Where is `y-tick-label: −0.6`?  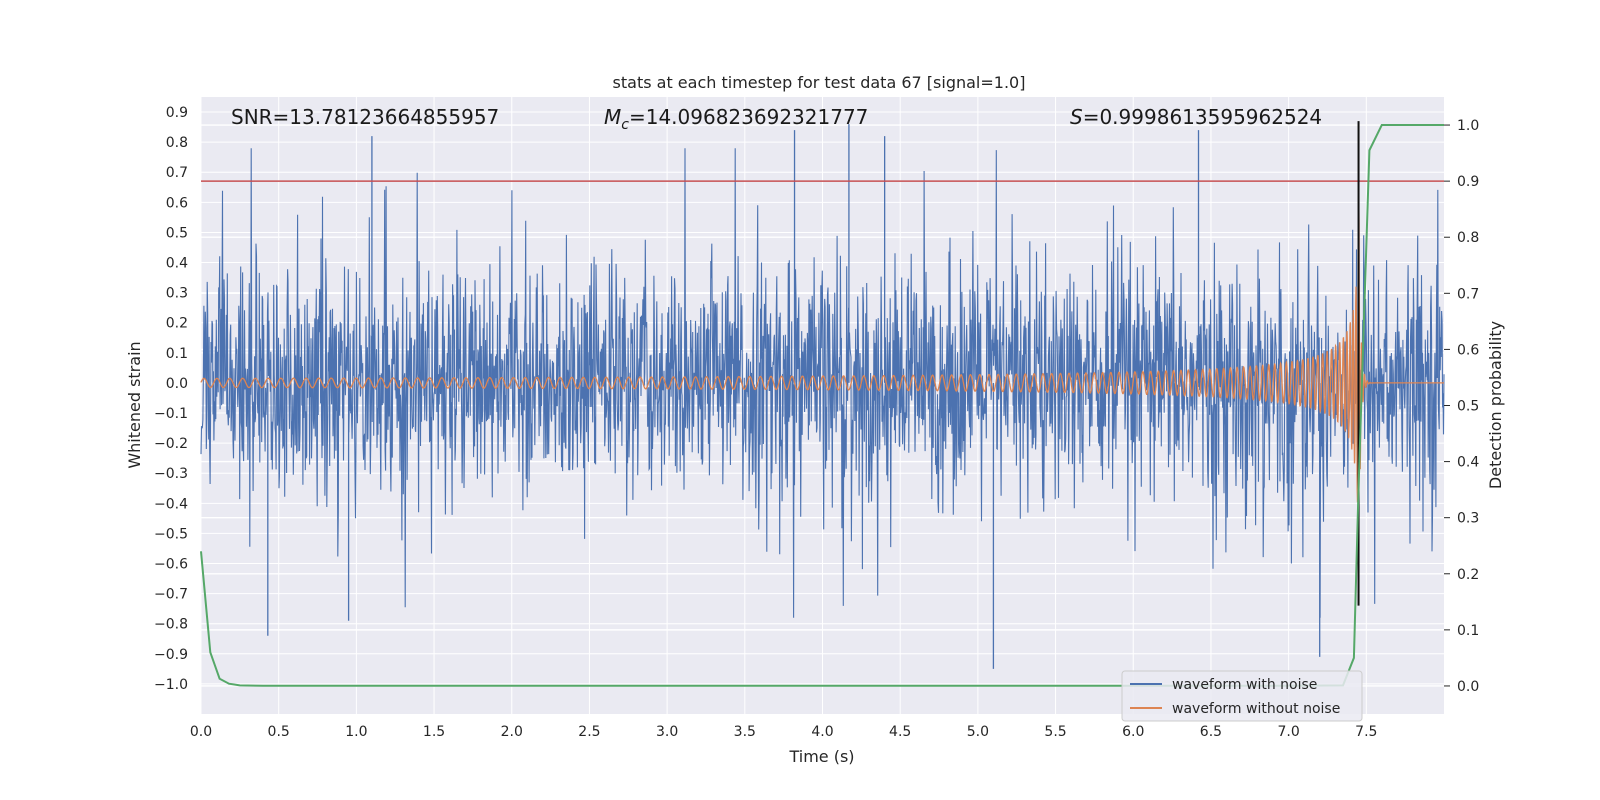
y-tick-label: −0.6 is located at coordinates (171, 565).